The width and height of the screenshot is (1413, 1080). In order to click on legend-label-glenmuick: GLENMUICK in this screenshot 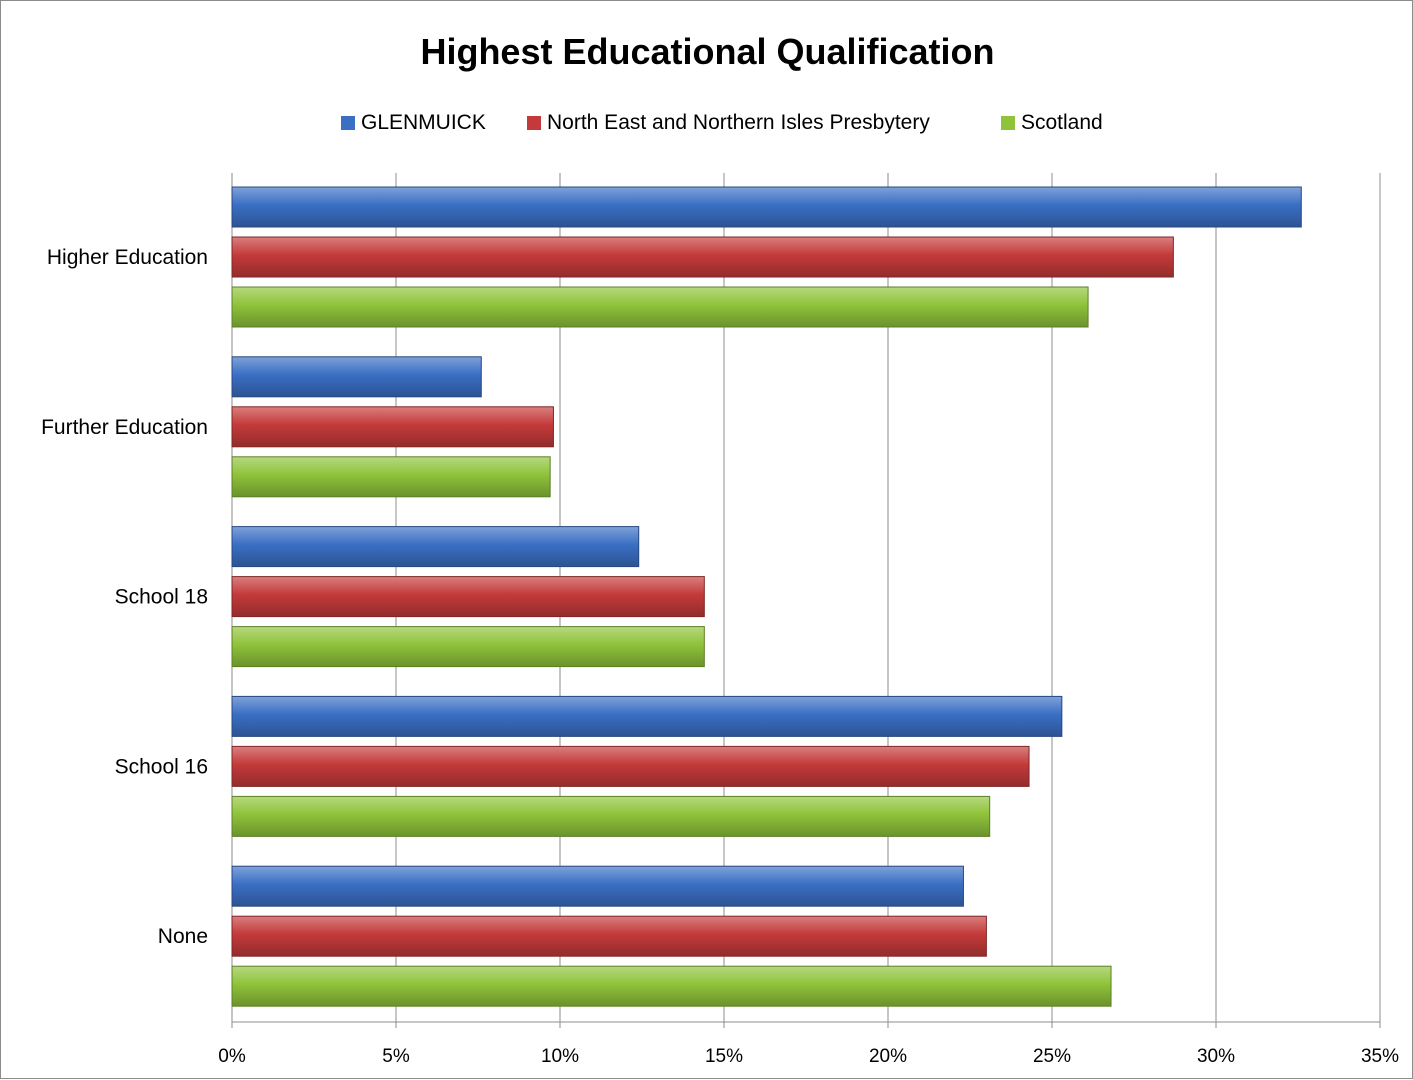, I will do `click(423, 122)`.